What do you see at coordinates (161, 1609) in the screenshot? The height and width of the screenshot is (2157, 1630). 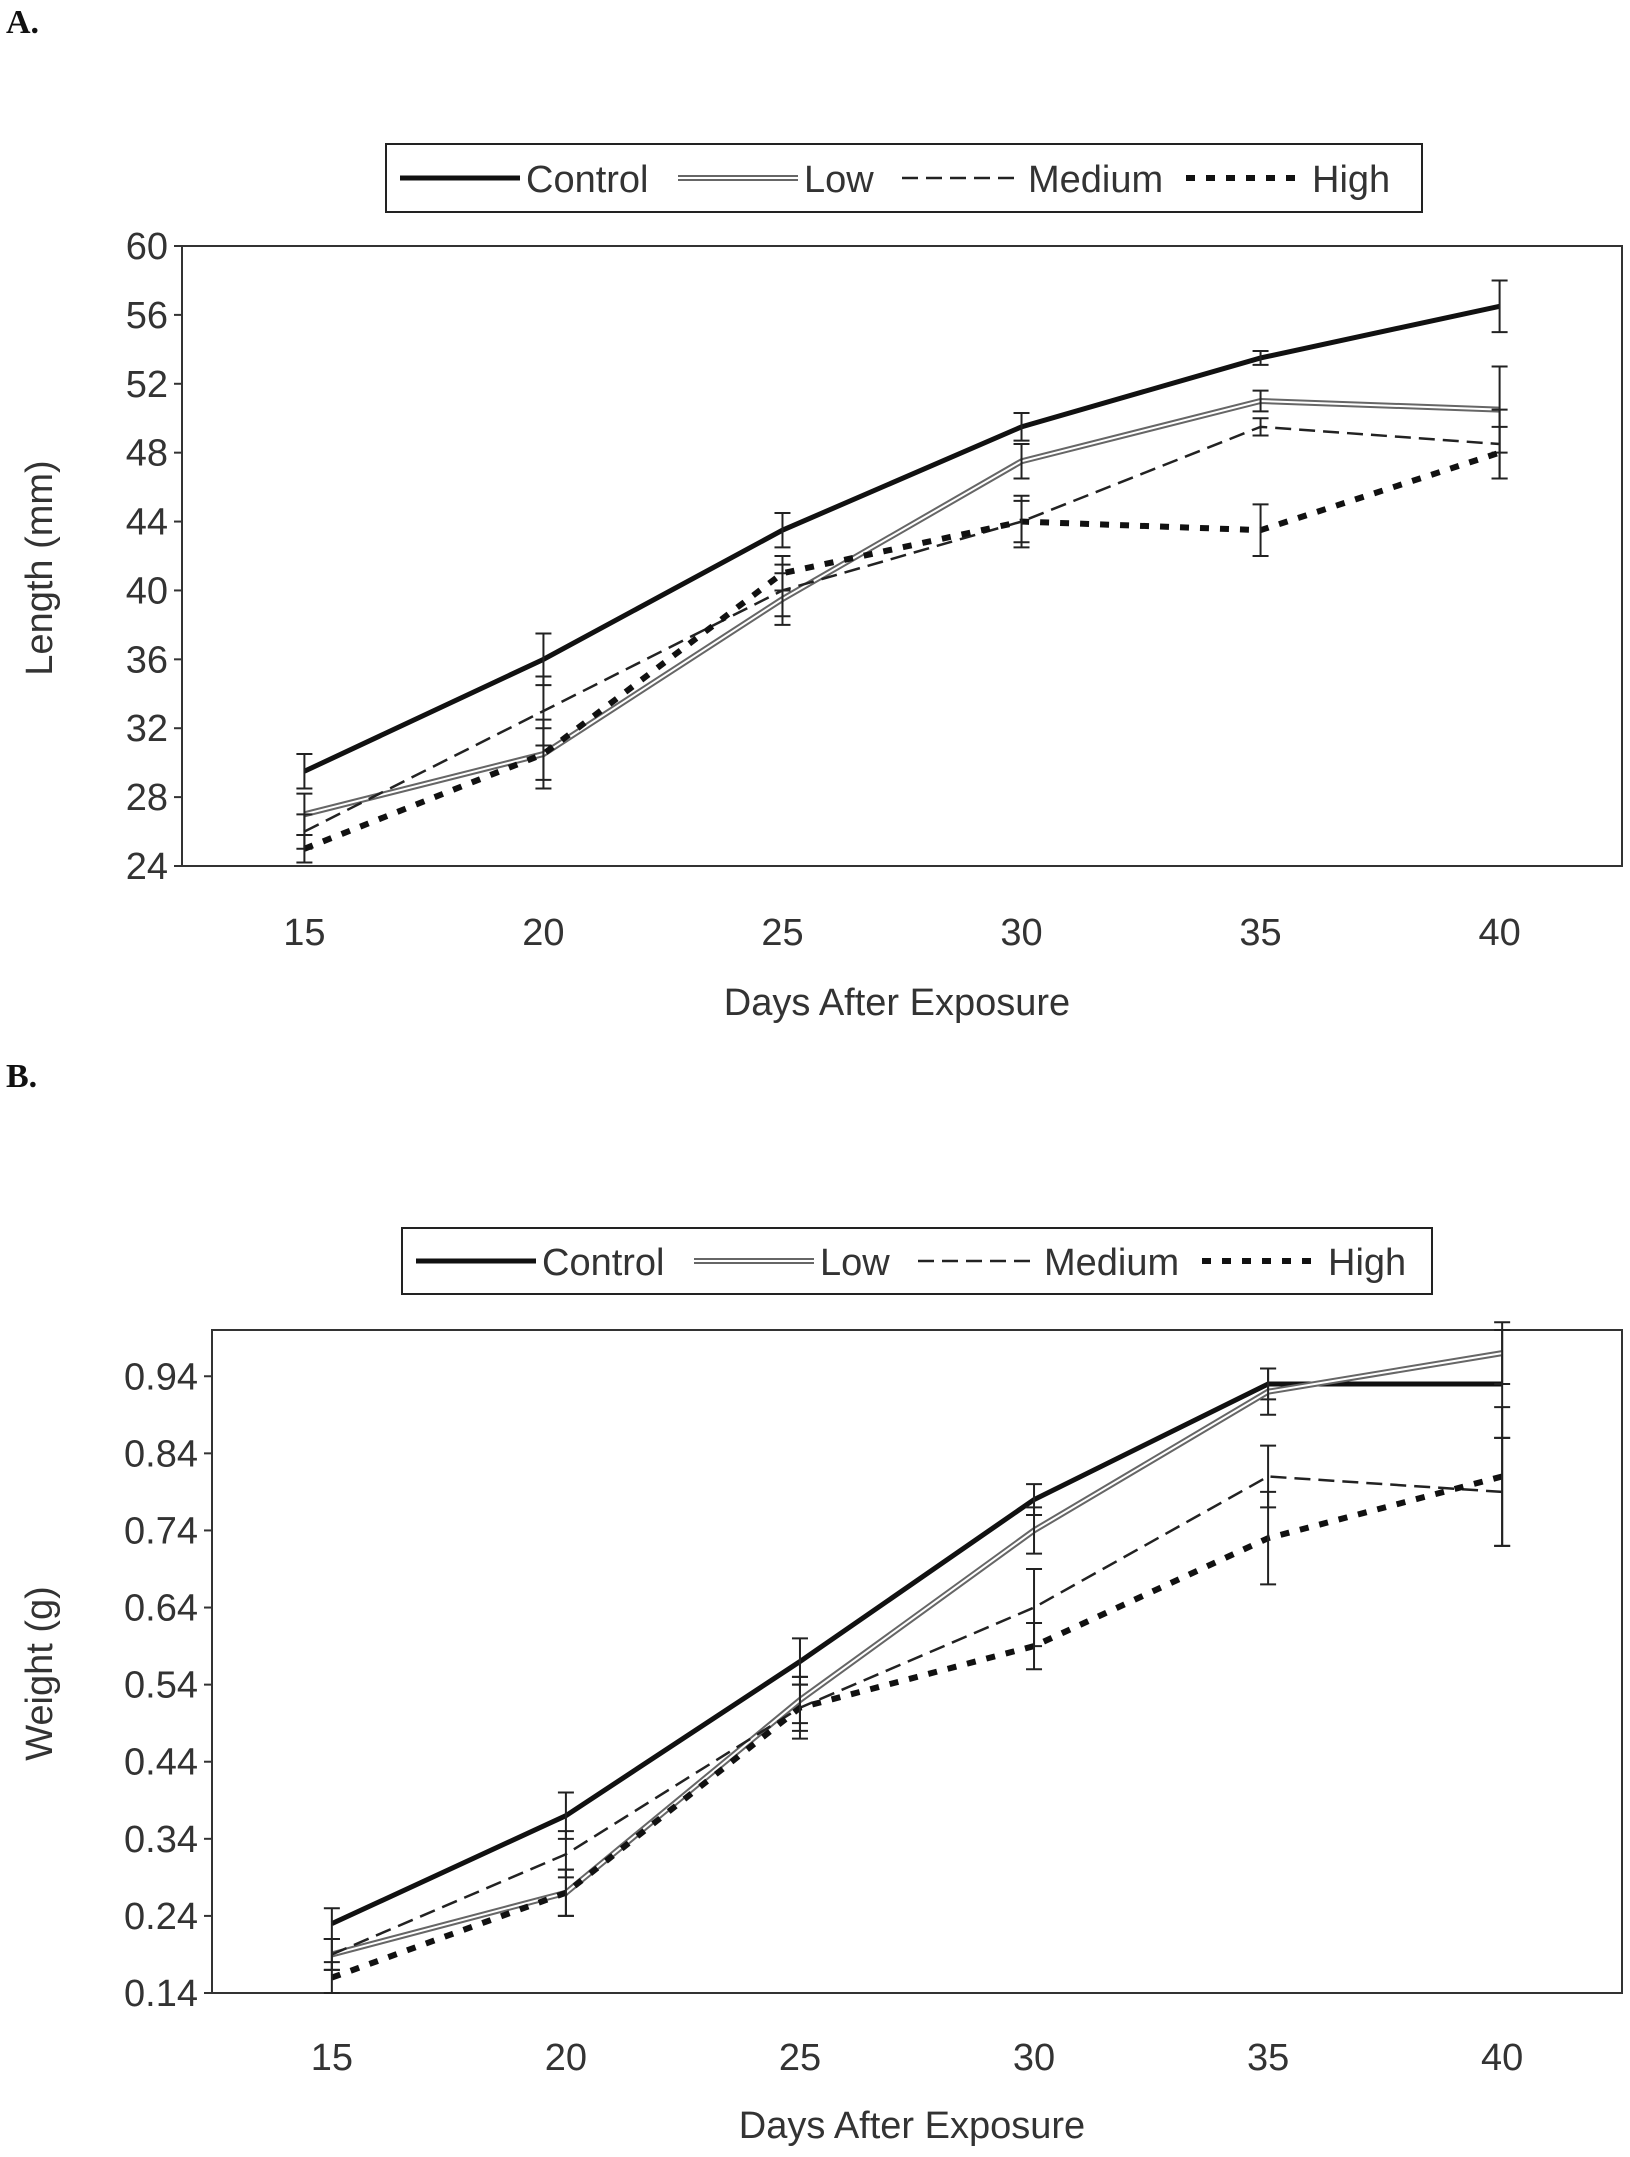 I see `y-tick-label: 0.64` at bounding box center [161, 1609].